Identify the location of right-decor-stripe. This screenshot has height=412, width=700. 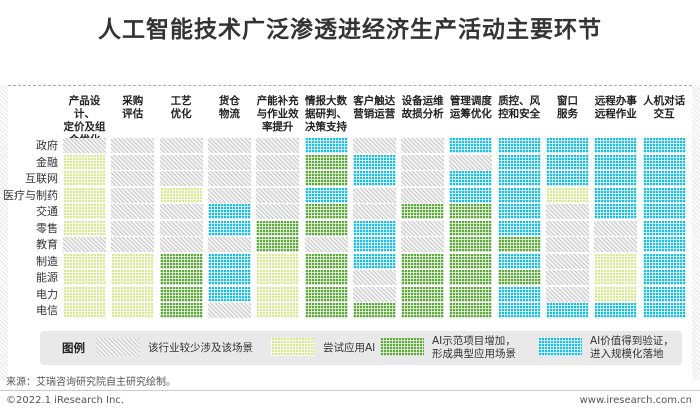
(696, 232).